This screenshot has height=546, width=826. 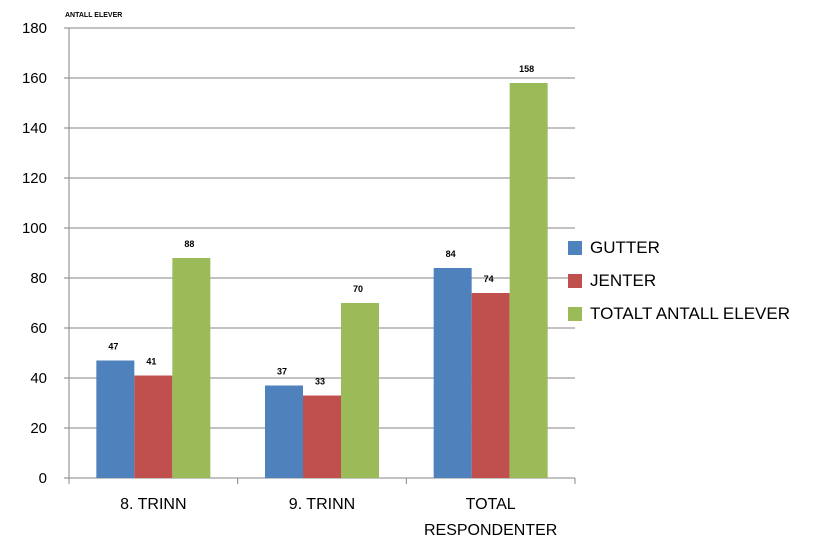 What do you see at coordinates (43, 478) in the screenshot?
I see `y-tick-label: 0` at bounding box center [43, 478].